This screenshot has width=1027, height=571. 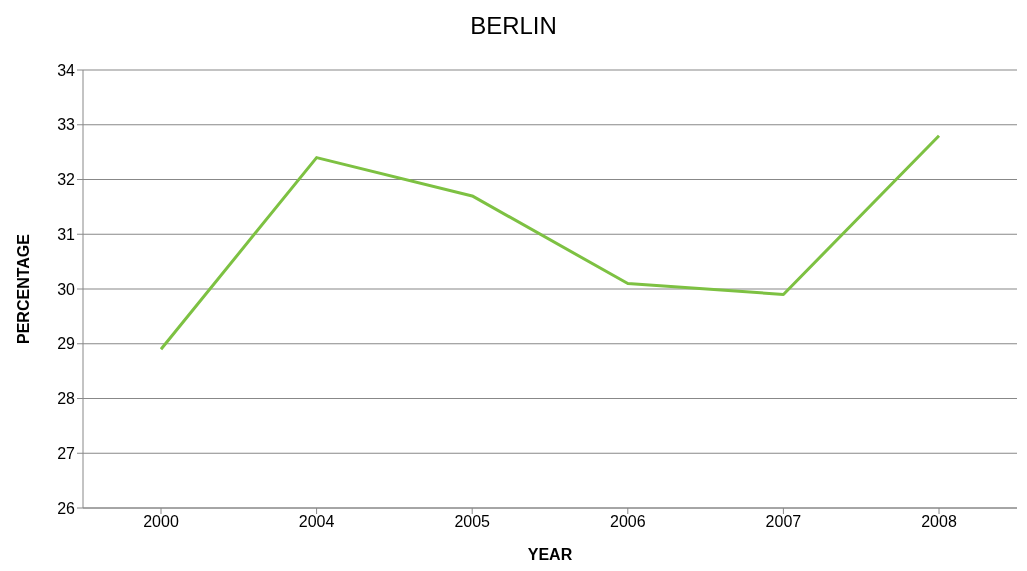 I want to click on x-tick-label: 2006, so click(x=628, y=522).